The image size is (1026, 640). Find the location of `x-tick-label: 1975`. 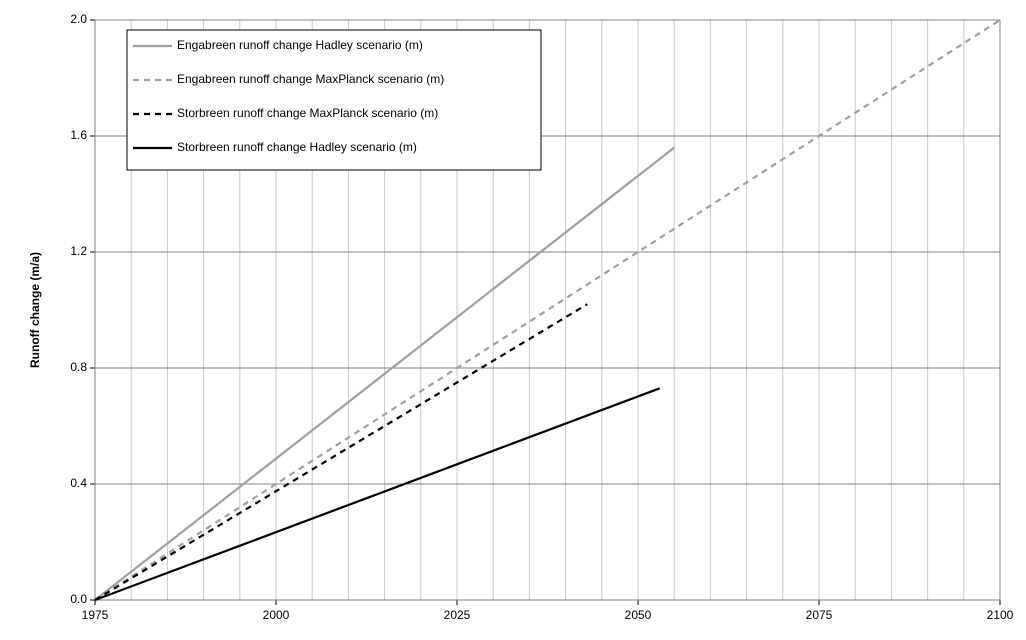

x-tick-label: 1975 is located at coordinates (95, 615).